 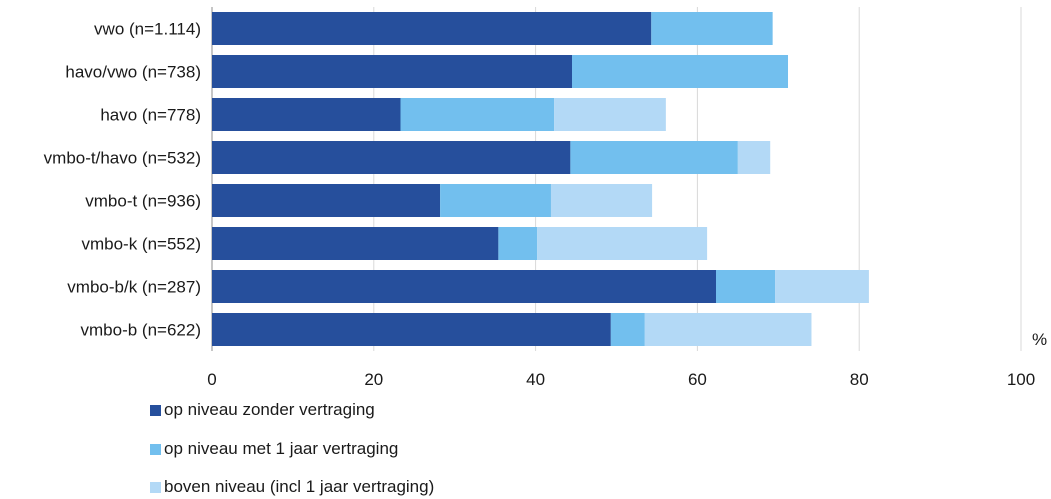 I want to click on legend-item: op niveau zonder vertraging, so click(x=262, y=410).